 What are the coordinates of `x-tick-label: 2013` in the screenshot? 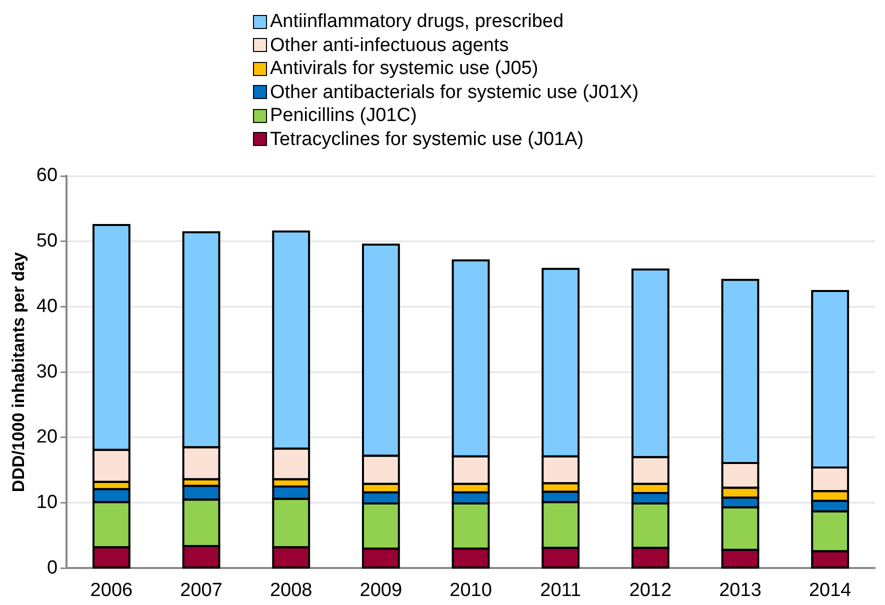 It's located at (740, 590).